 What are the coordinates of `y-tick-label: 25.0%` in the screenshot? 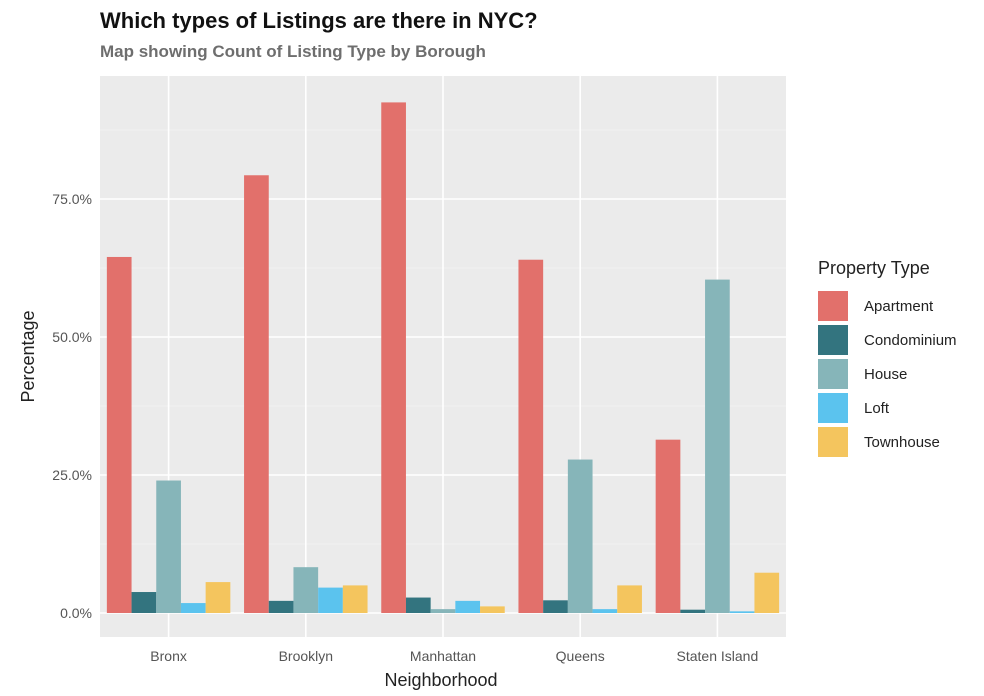 It's located at (72, 475).